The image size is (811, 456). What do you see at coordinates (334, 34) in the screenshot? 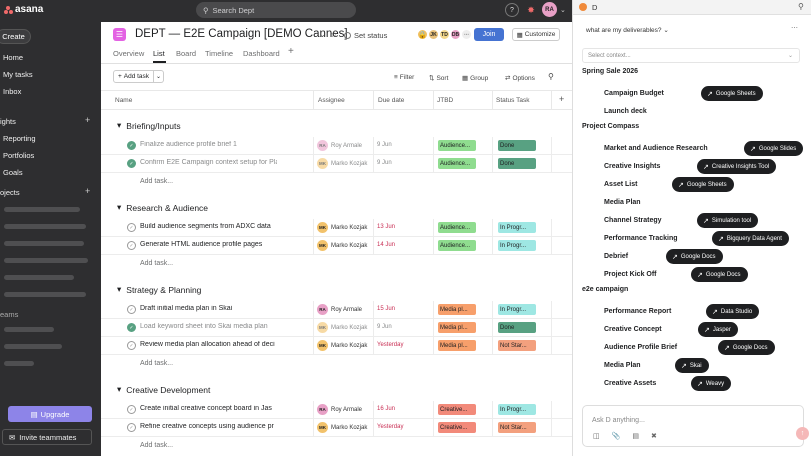
I see `star-icon: ☆` at bounding box center [334, 34].